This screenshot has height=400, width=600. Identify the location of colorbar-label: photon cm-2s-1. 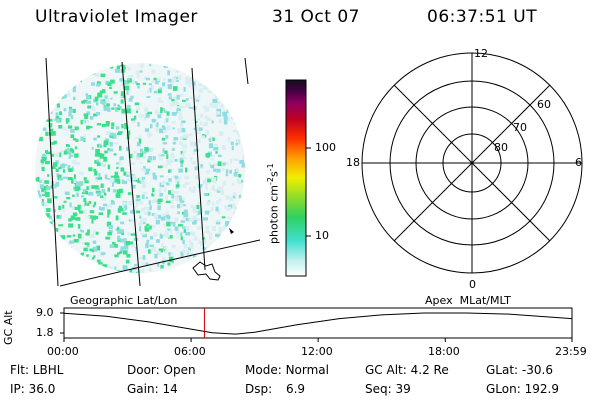
(273, 203).